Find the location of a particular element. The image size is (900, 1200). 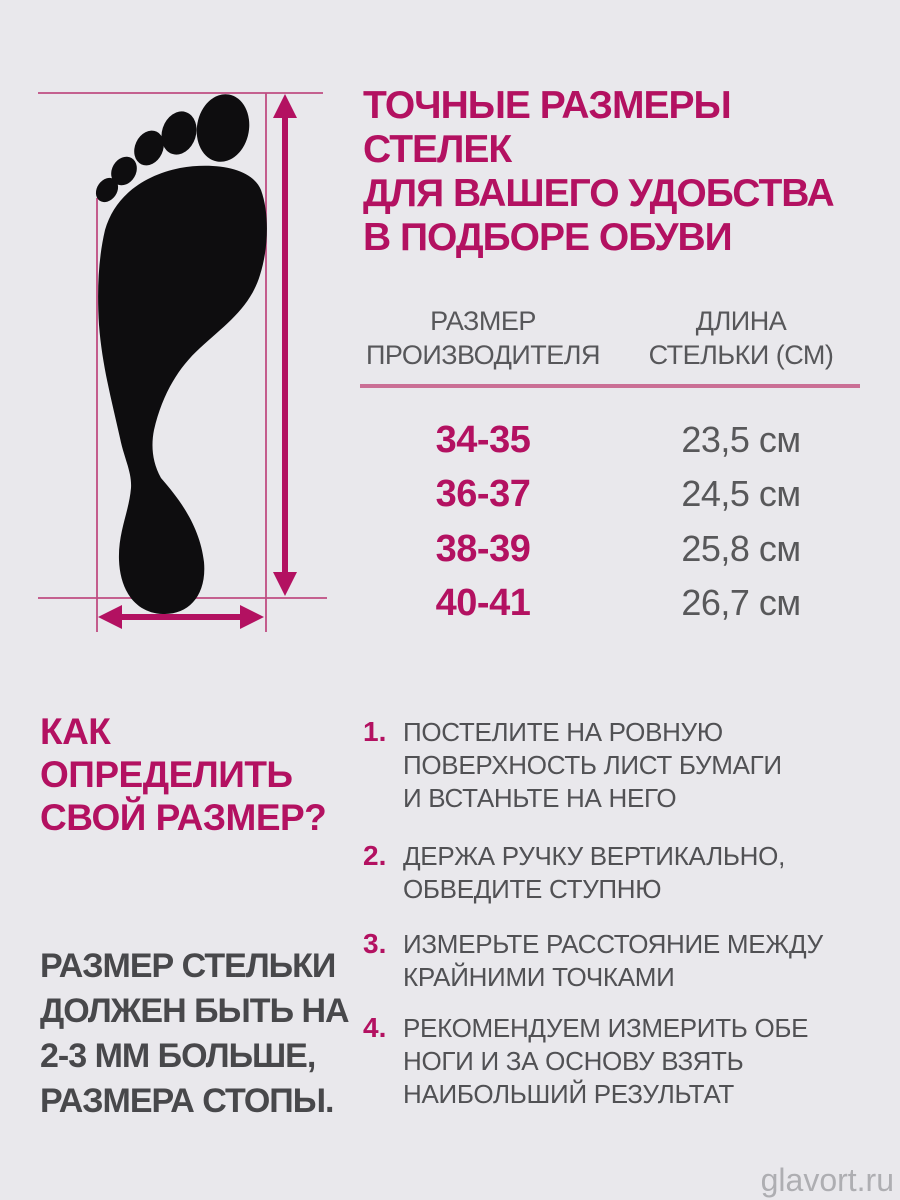

length-arrow-icon is located at coordinates (285, 345).